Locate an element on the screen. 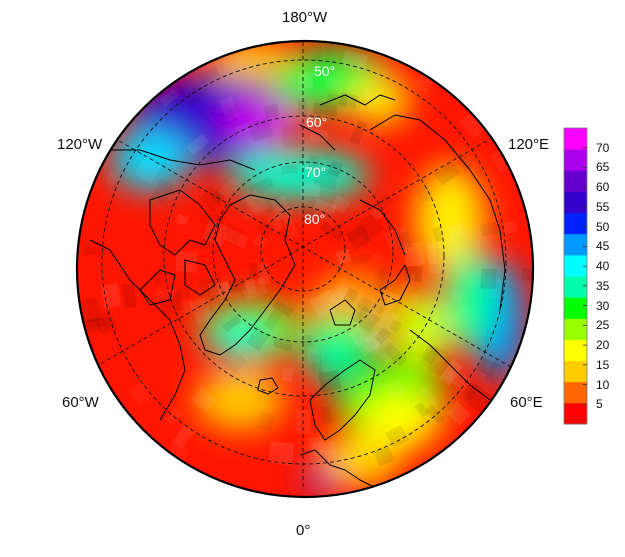 This screenshot has height=557, width=625. colorbar-tick-label: 65 is located at coordinates (603, 167).